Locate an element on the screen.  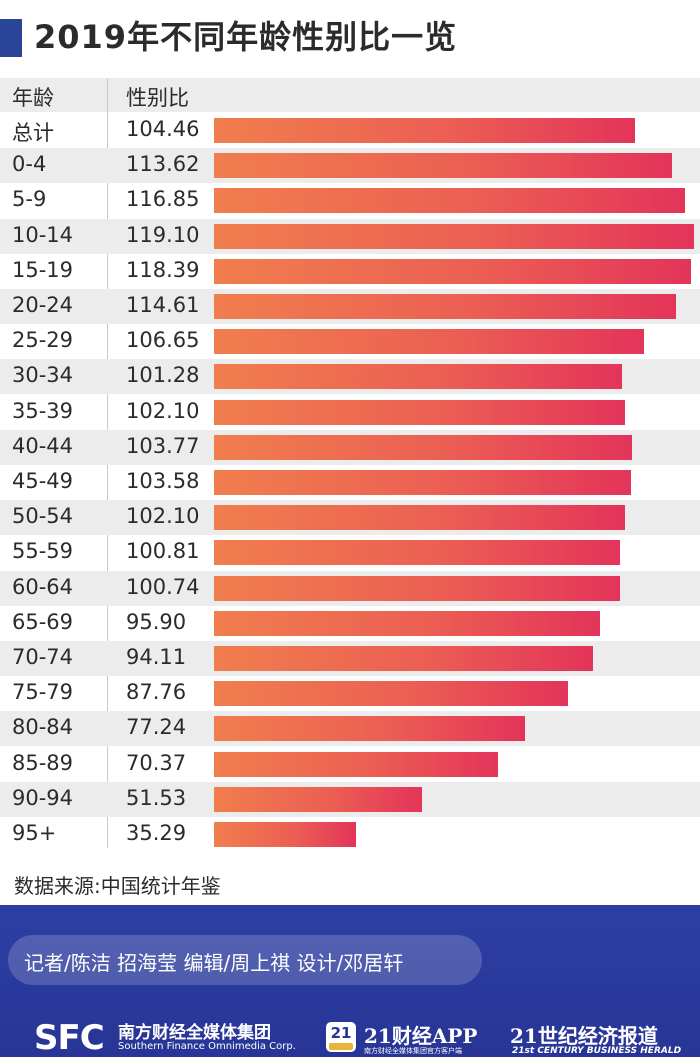
value-label: 118.39 is located at coordinates (163, 269).